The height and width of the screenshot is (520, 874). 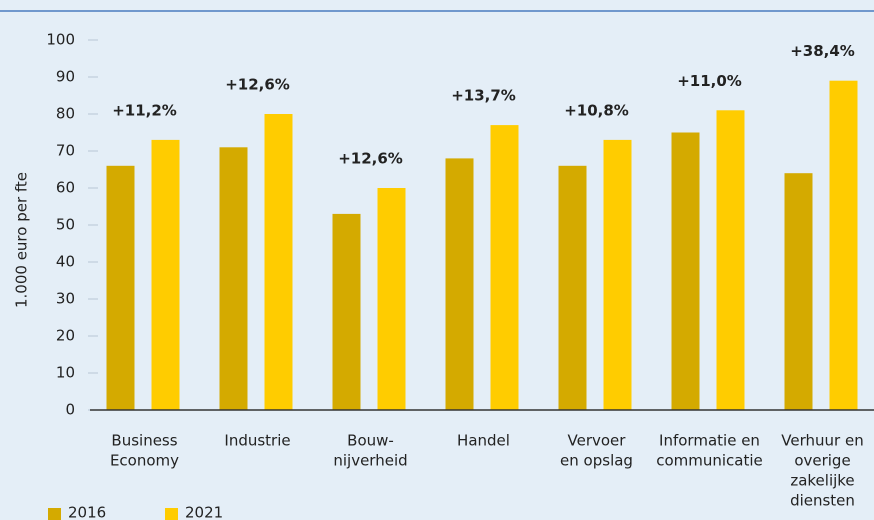 What do you see at coordinates (65, 262) in the screenshot?
I see `y-tick-label: 40` at bounding box center [65, 262].